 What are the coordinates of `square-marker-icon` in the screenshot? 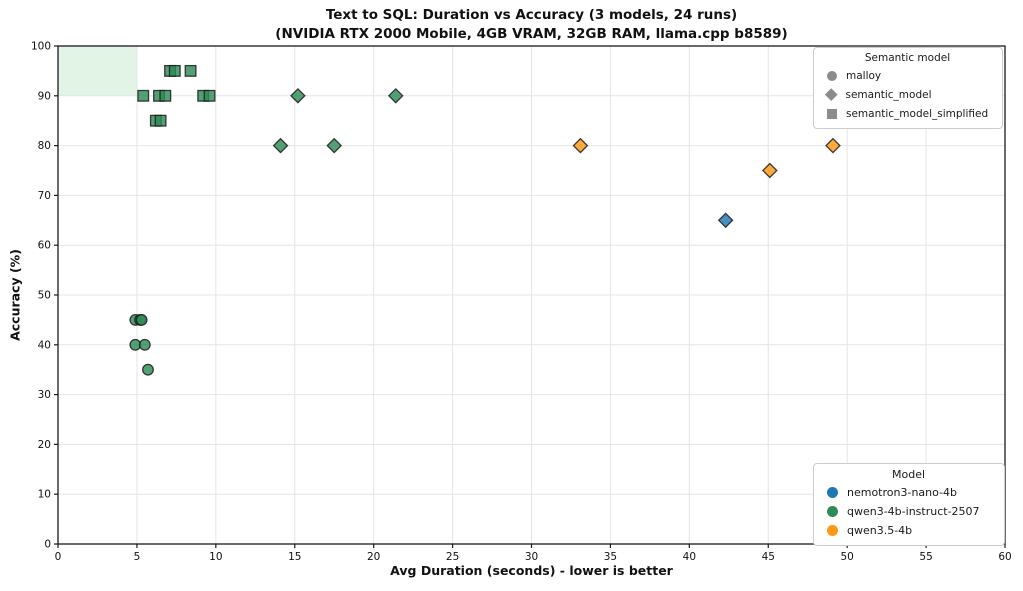 It's located at (832, 113).